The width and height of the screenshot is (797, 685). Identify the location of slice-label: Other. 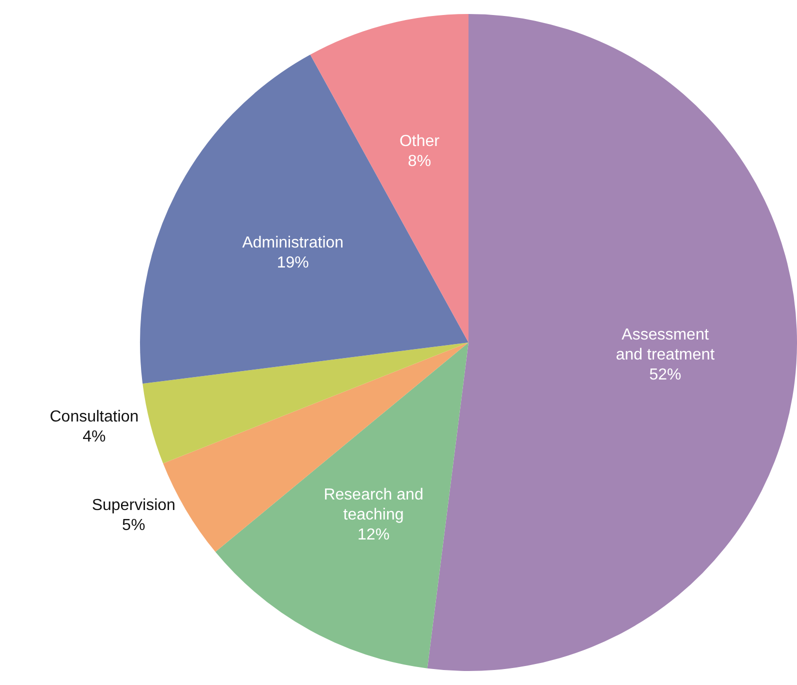
(419, 141).